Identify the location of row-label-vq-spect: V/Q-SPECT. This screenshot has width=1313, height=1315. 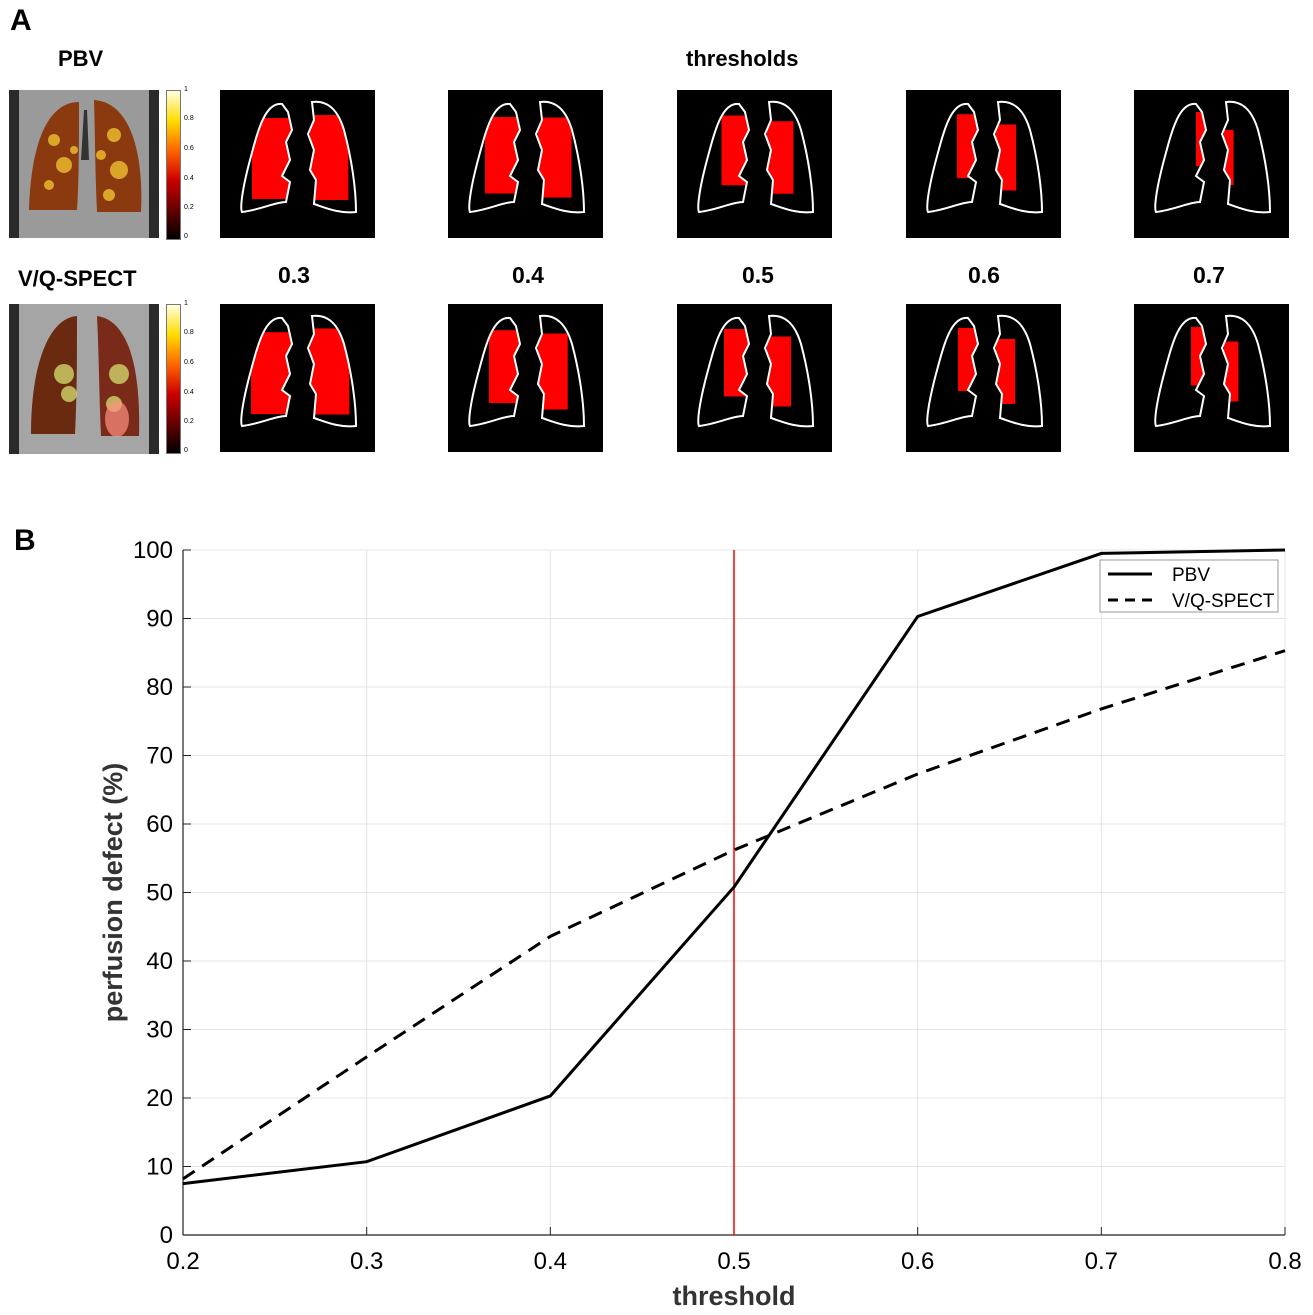
(77, 278).